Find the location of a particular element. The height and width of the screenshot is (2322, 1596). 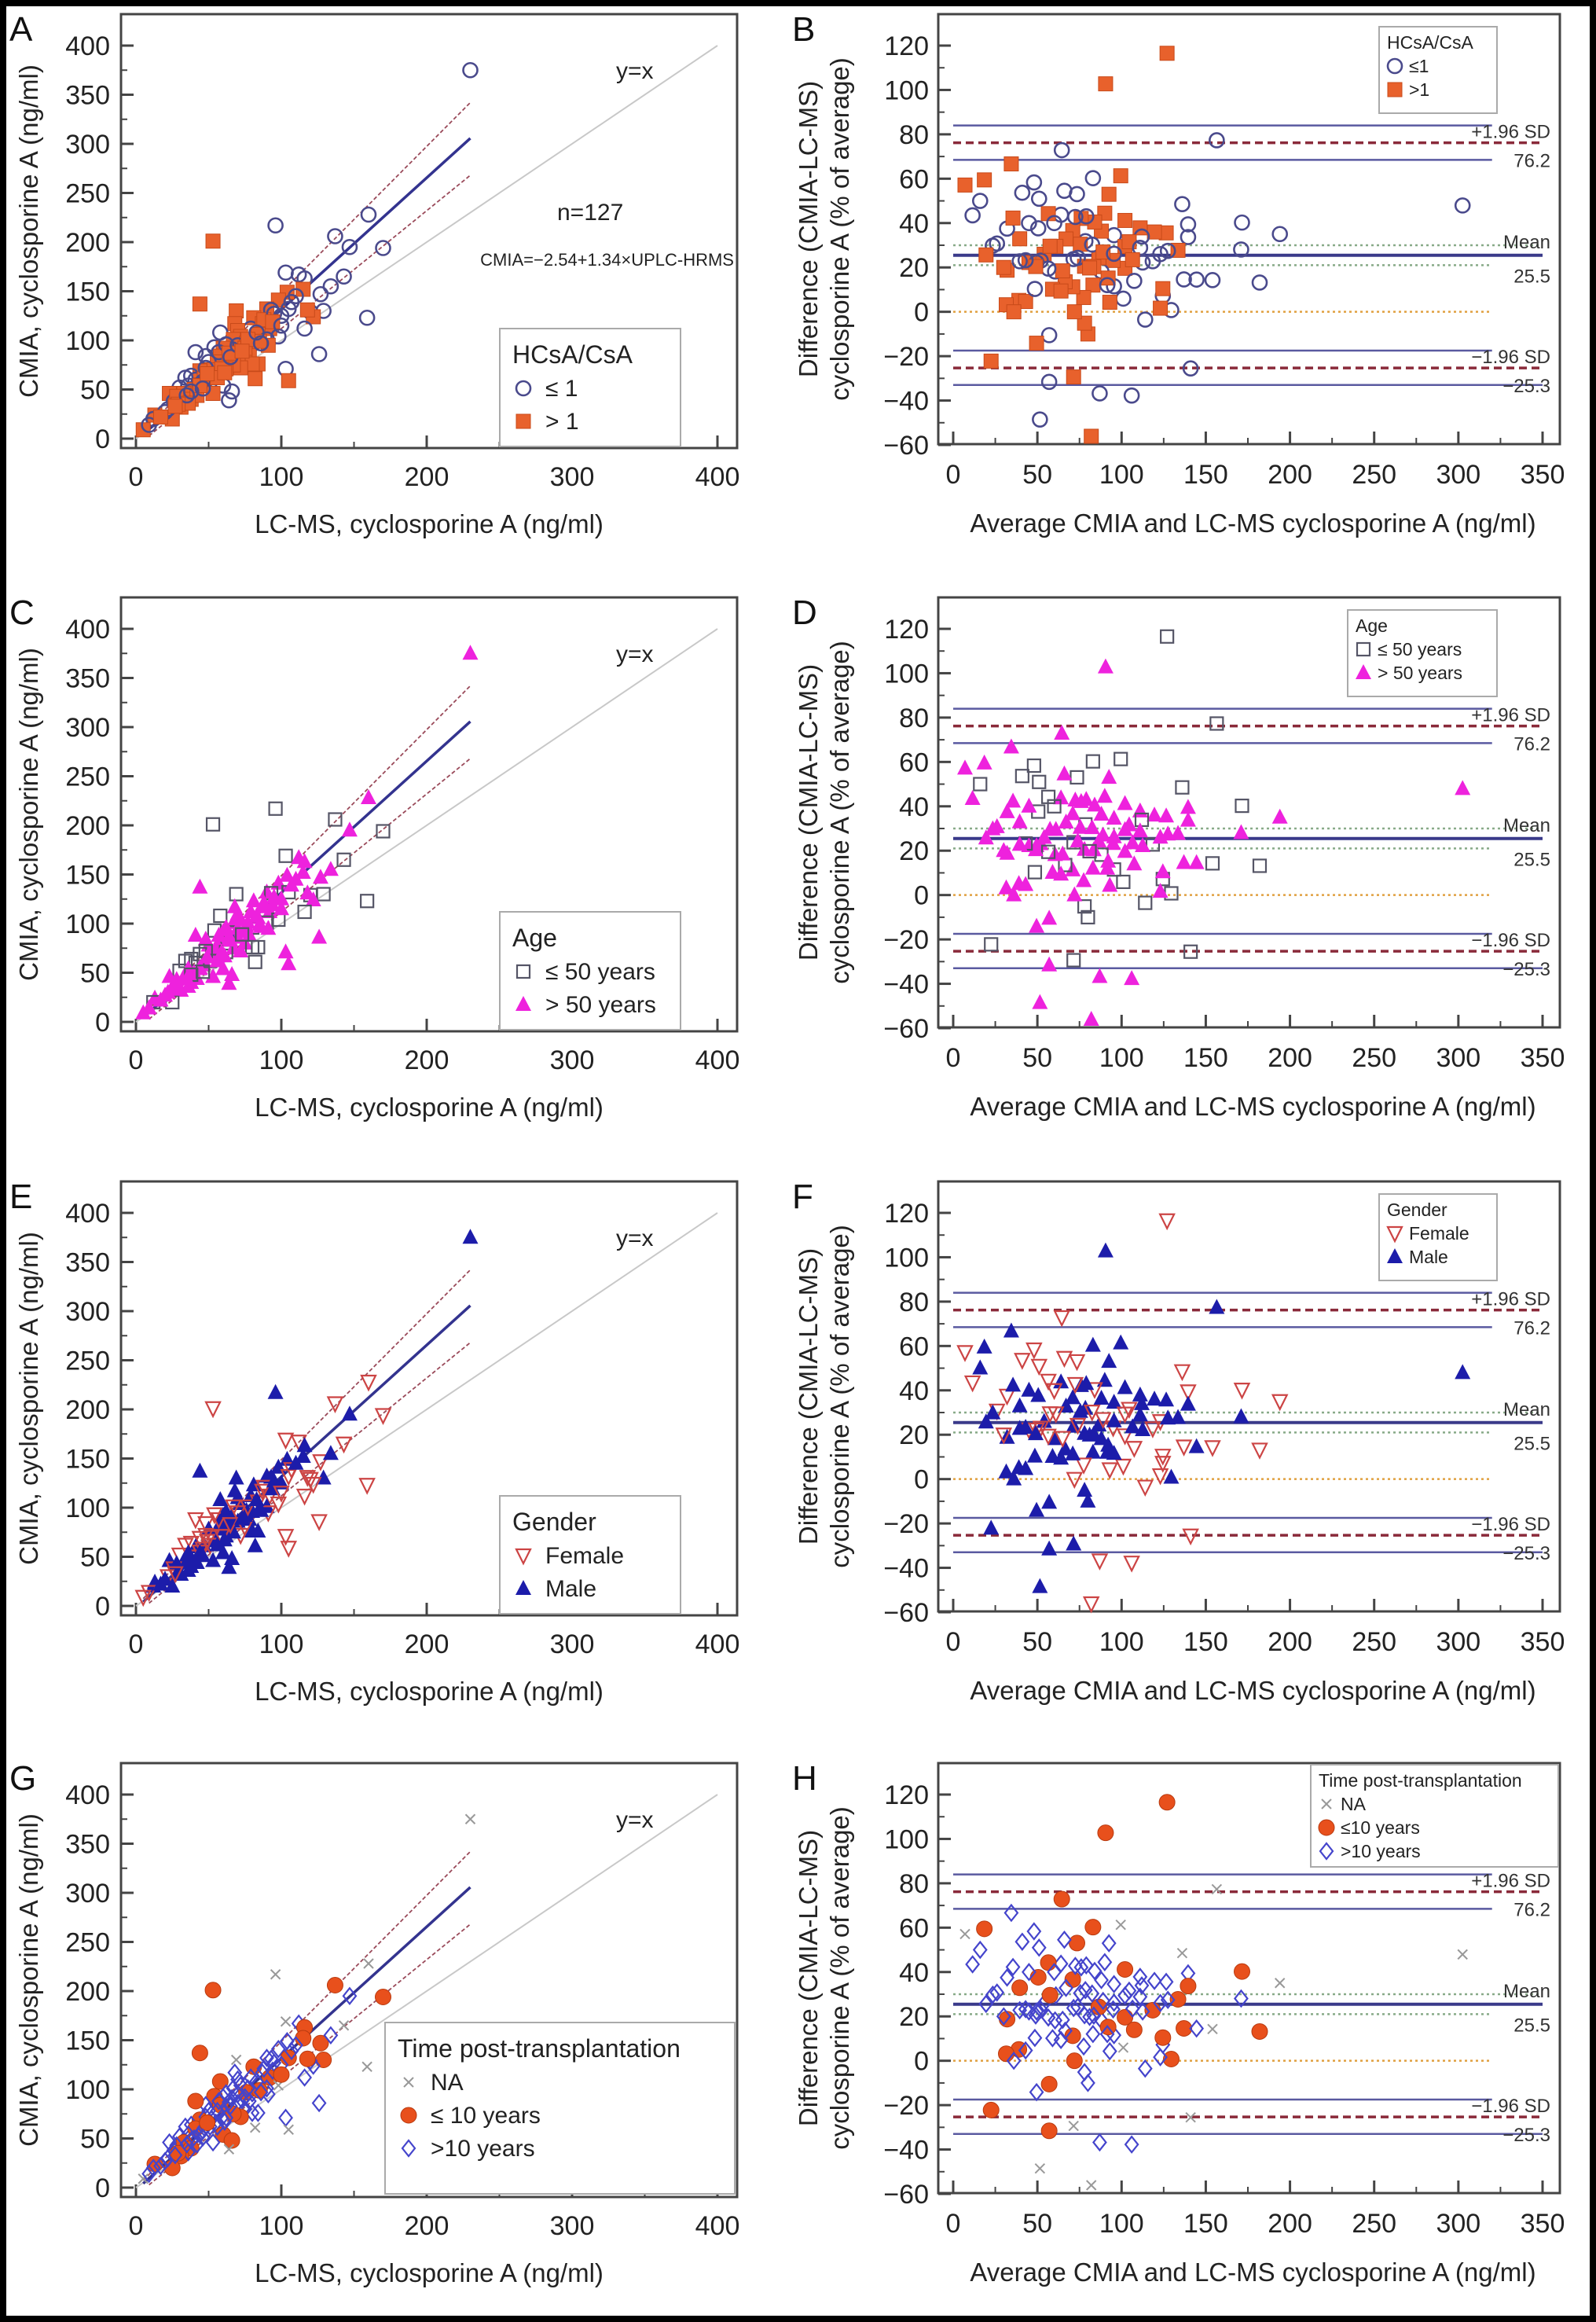

y-tick-label: 150 is located at coordinates (87, 292).